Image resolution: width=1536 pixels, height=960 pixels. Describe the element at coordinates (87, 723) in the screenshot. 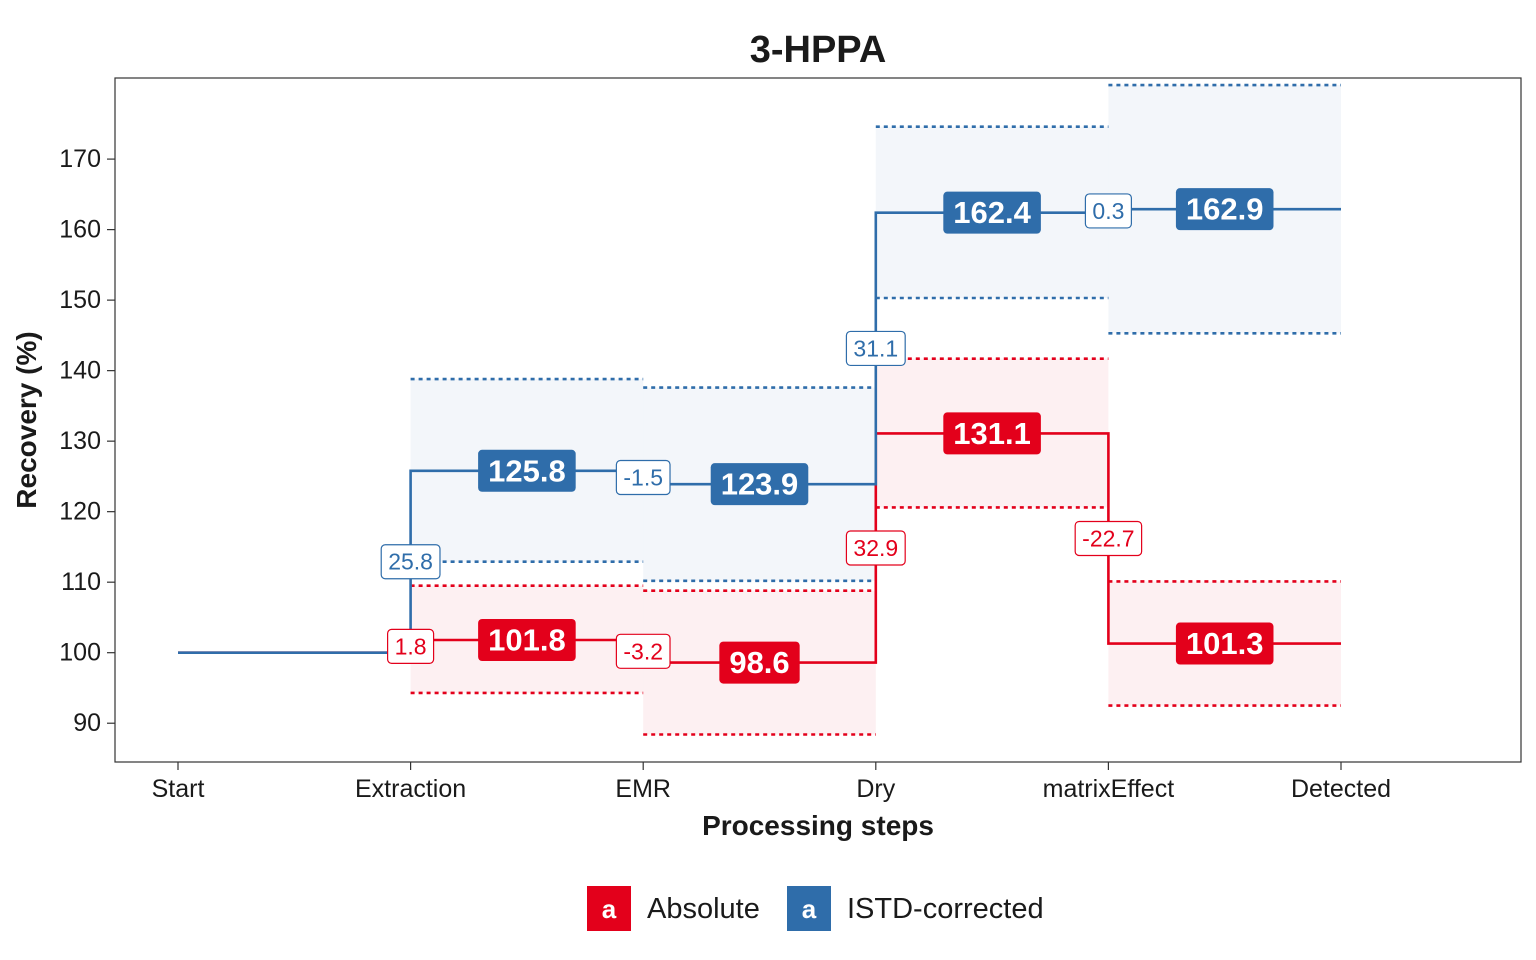

I see `y-tick-label: 90` at that location.